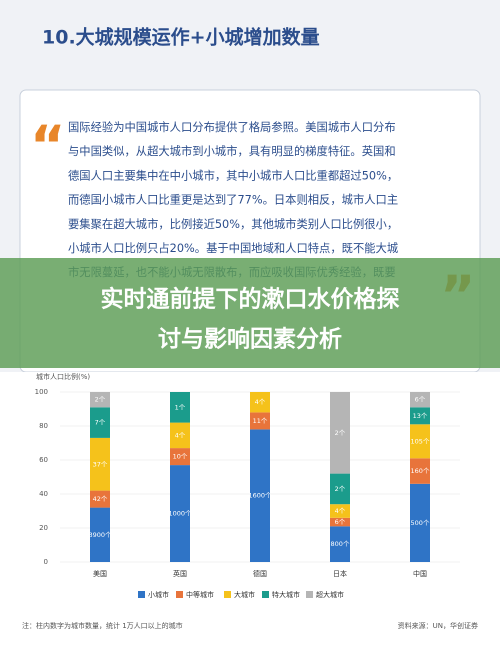 The image size is (500, 646). What do you see at coordinates (232, 127) in the screenshot?
I see `quote-line: 国际经验为中国城市人口分布提供了格局参照。美国城市人口分布` at bounding box center [232, 127].